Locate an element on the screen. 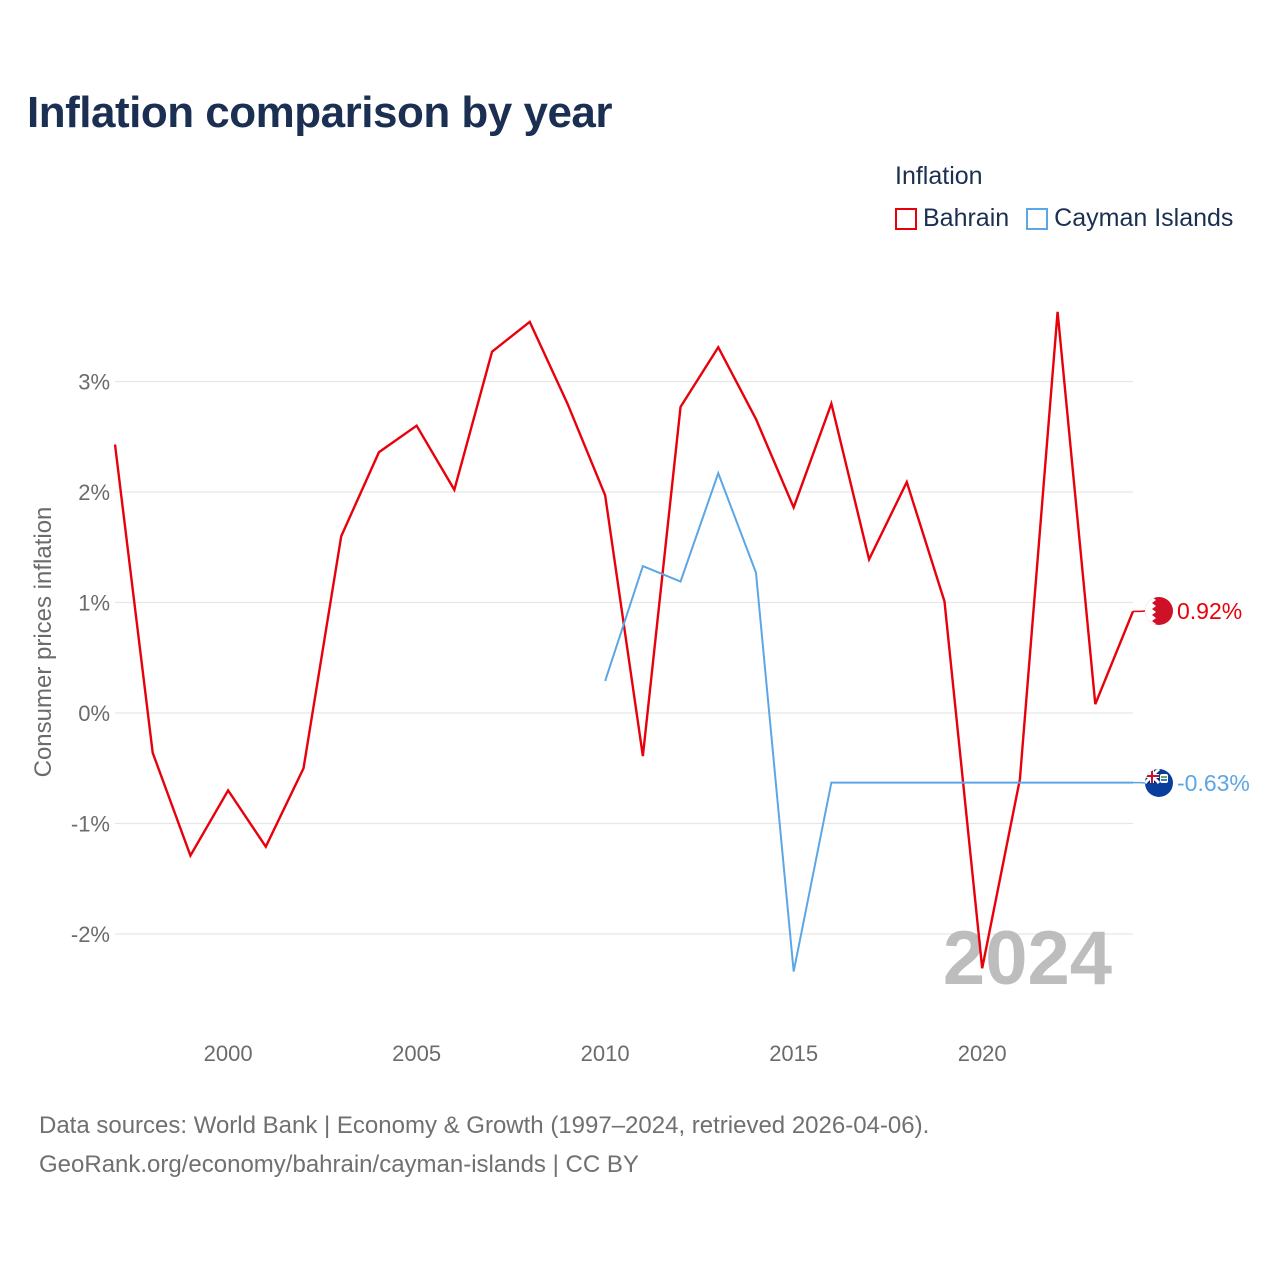  legend-label-bahrain: Bahrain is located at coordinates (966, 218).